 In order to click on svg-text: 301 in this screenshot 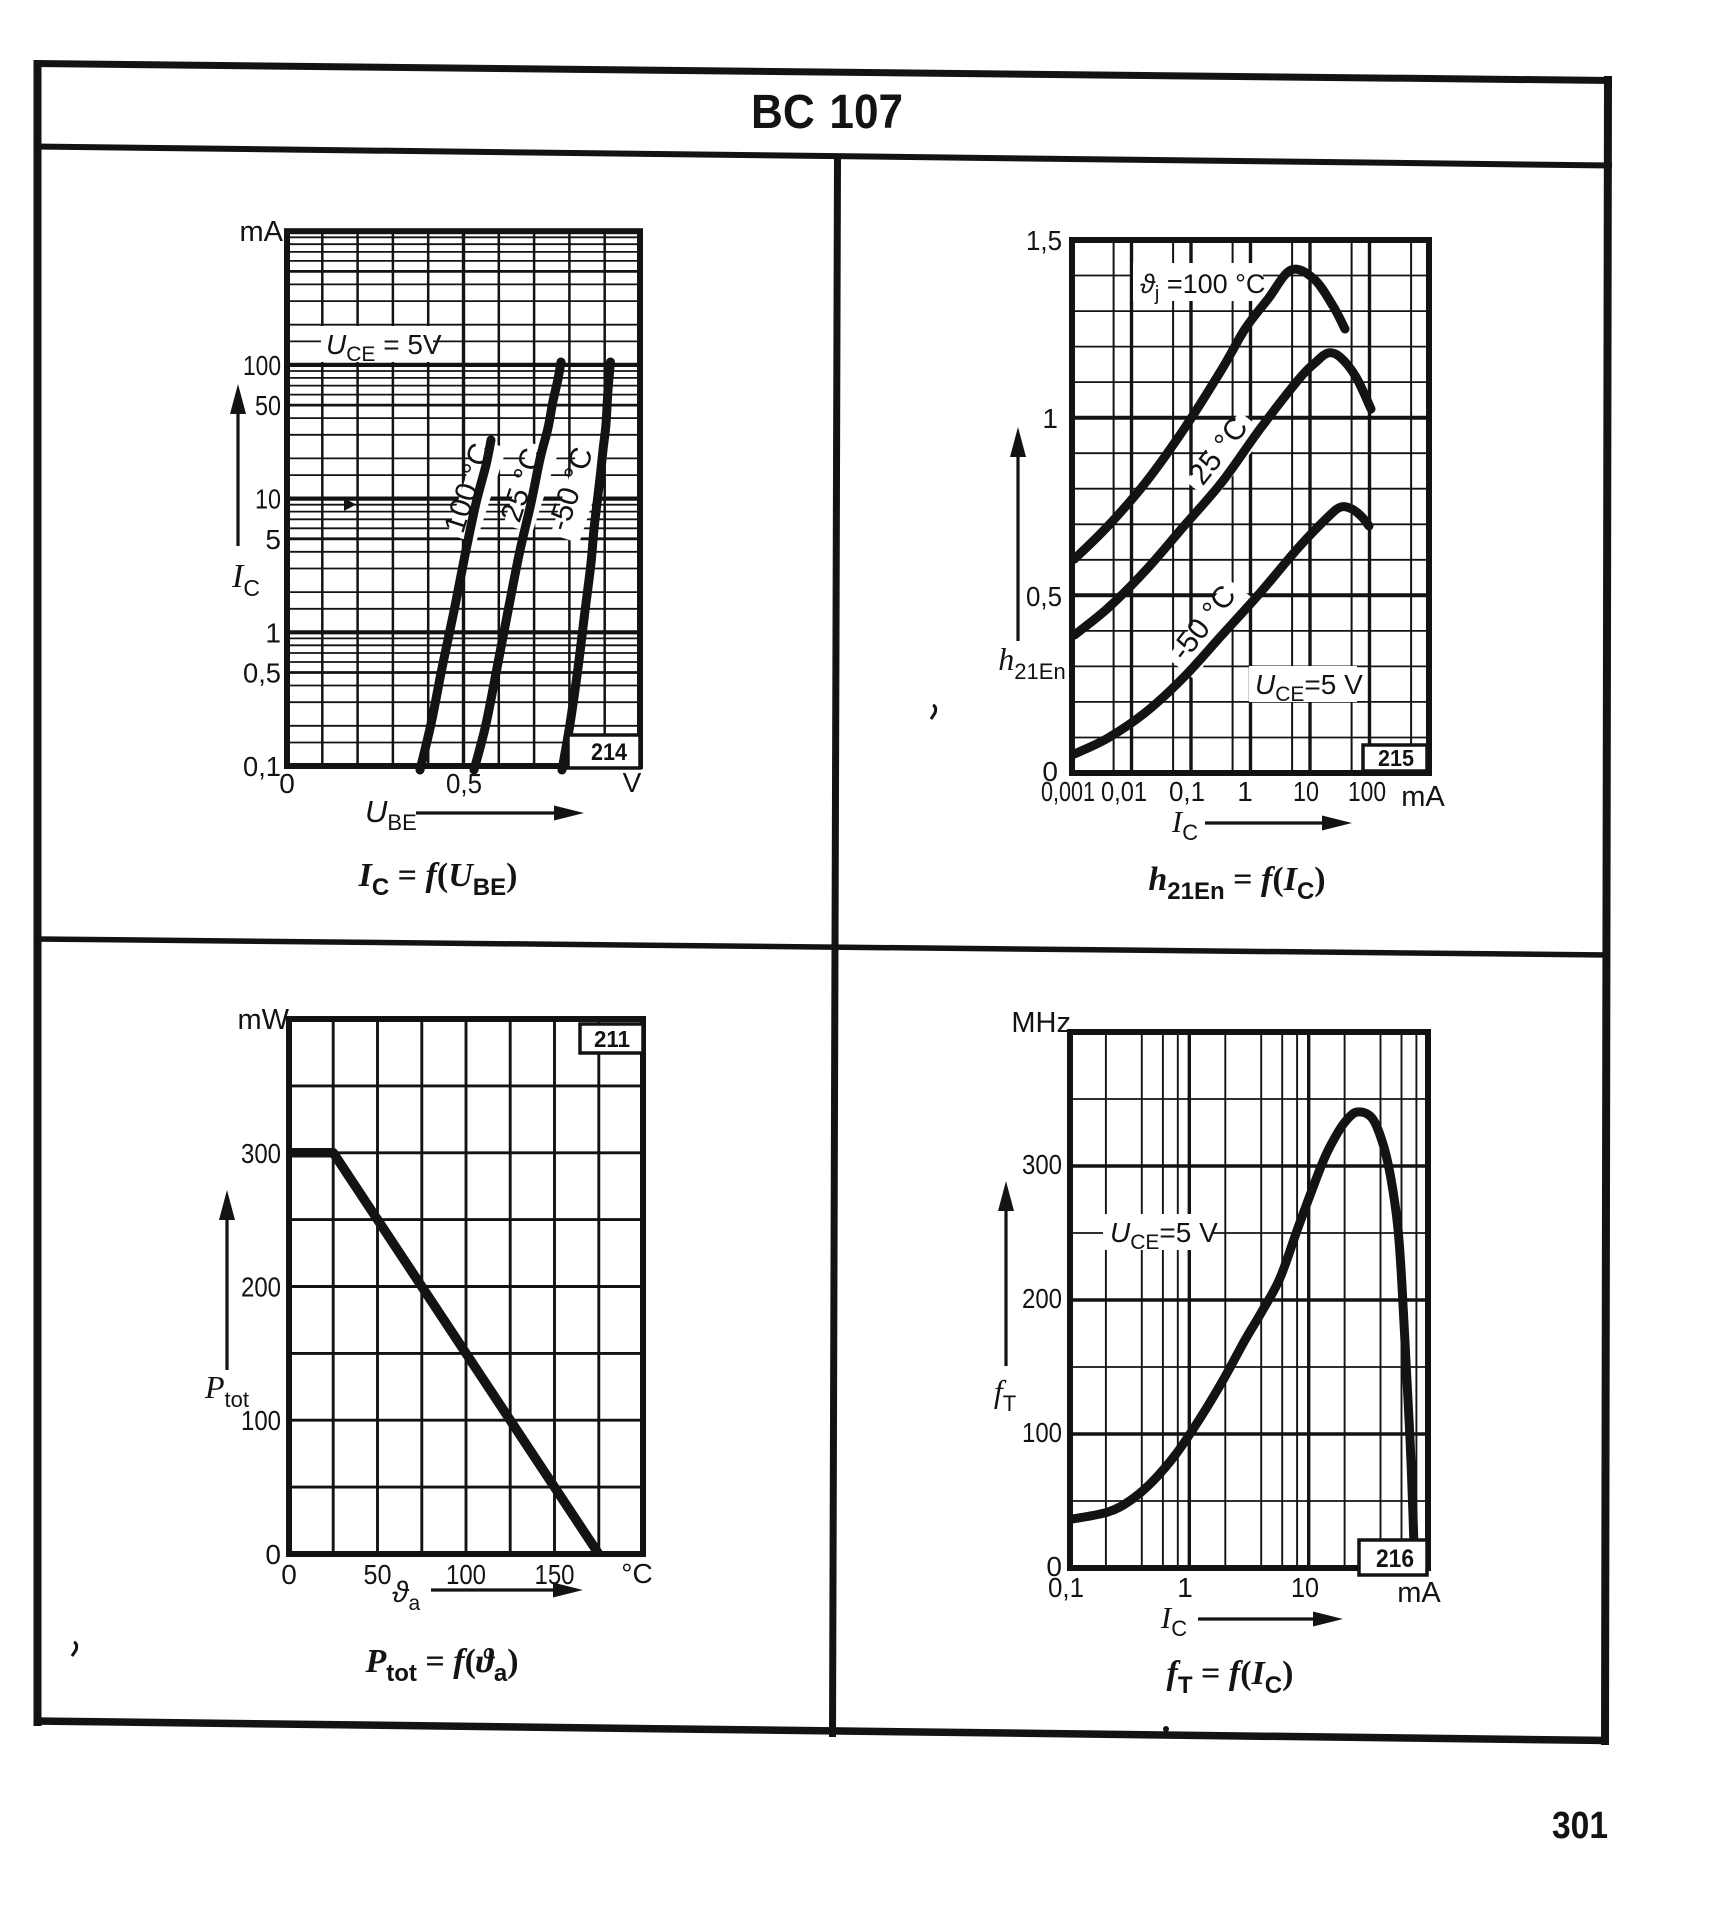, I will do `click(1580, 1826)`.